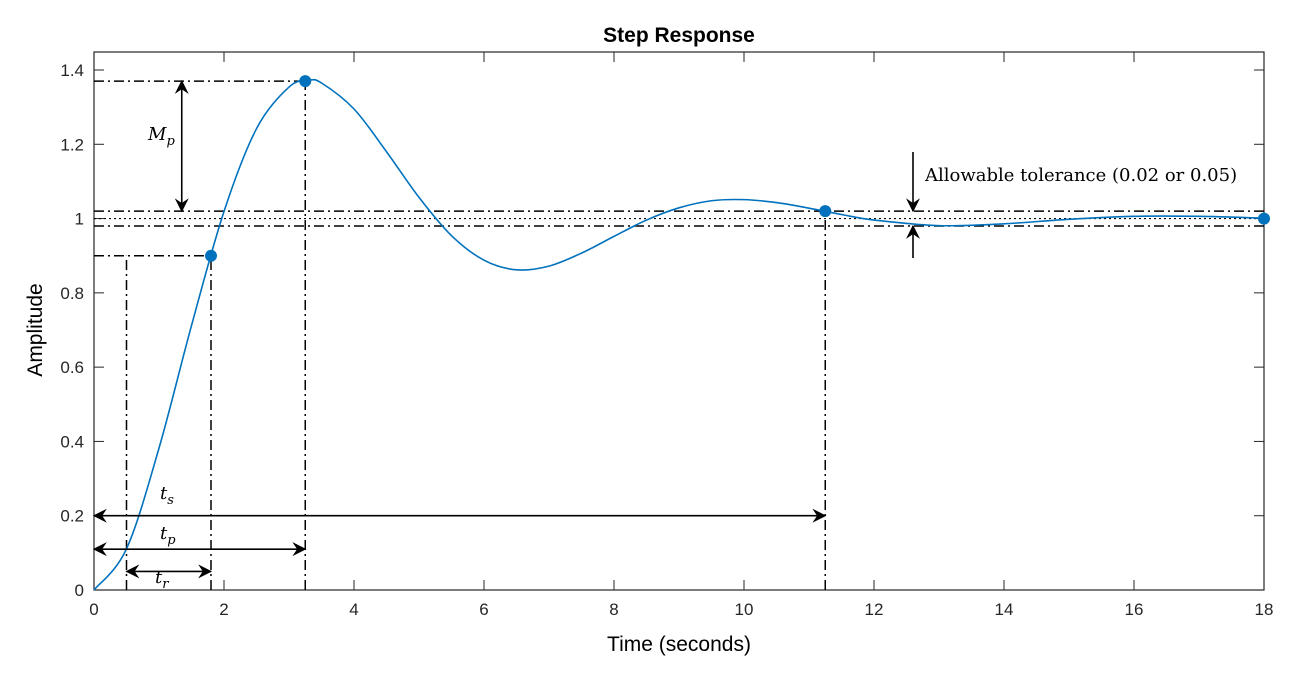  What do you see at coordinates (679, 35) in the screenshot?
I see `chart-title: Step Response` at bounding box center [679, 35].